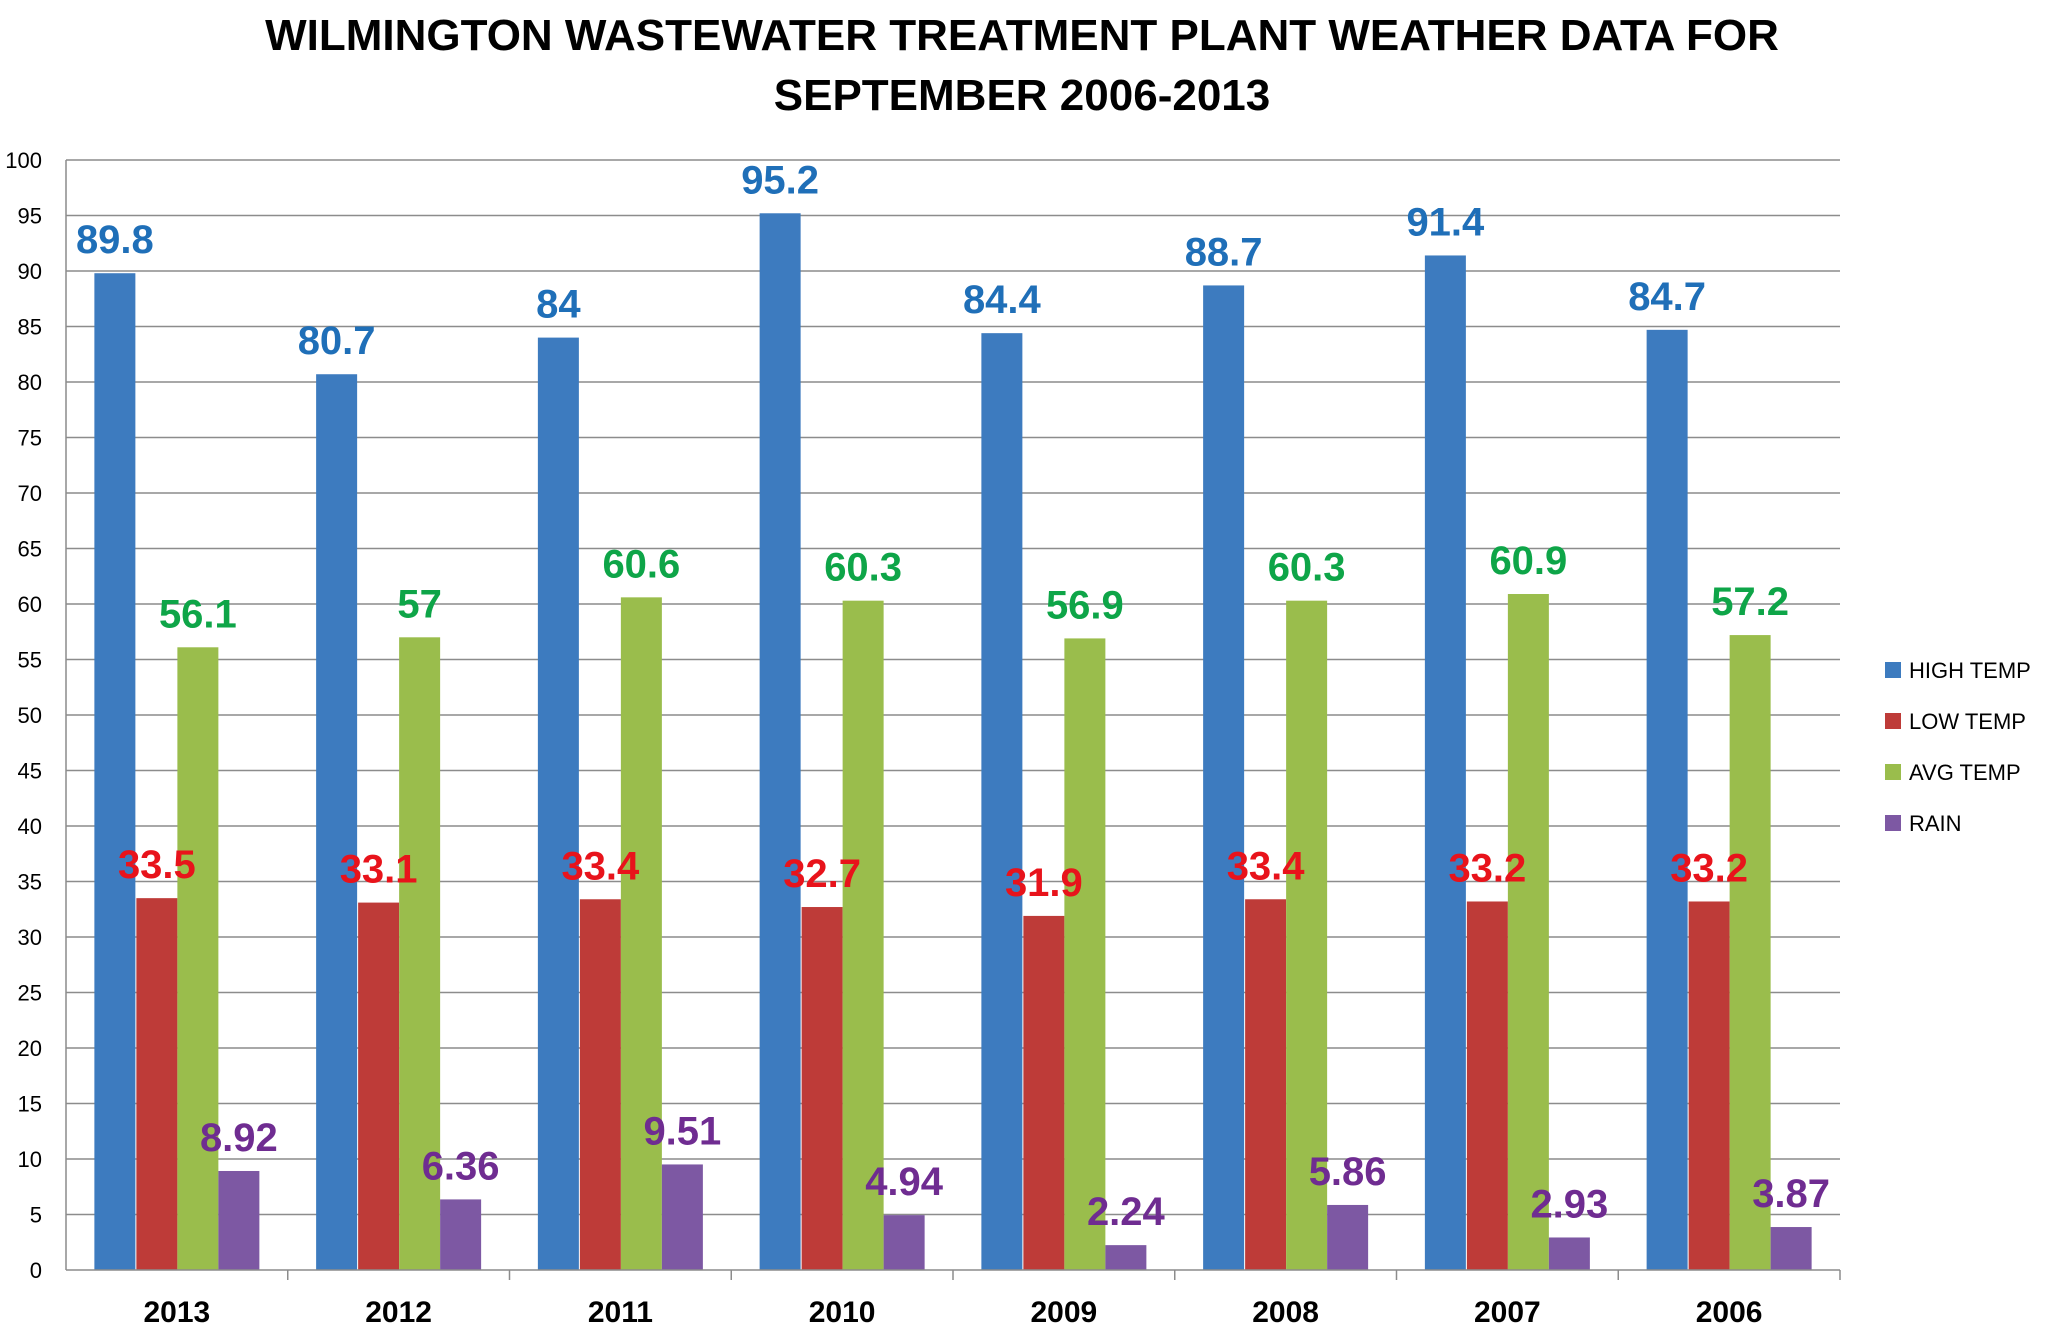 This screenshot has width=2048, height=1337. Describe the element at coordinates (1487, 868) in the screenshot. I see `data-label-low-temp: 33.2` at that location.